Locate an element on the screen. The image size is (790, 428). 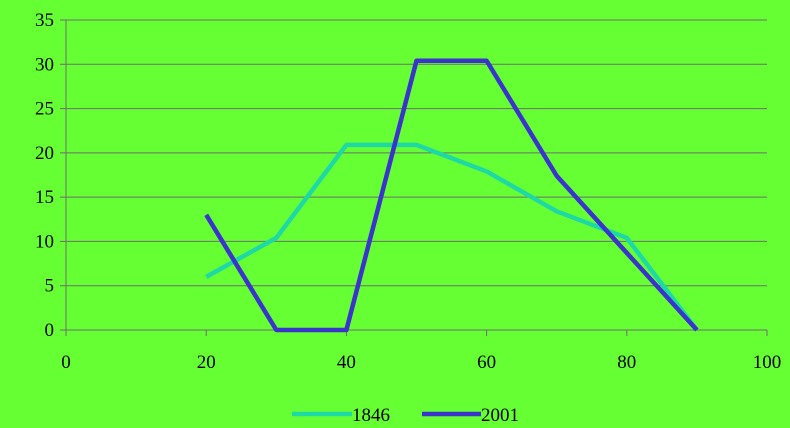
x-tick-label: 0 is located at coordinates (66, 362).